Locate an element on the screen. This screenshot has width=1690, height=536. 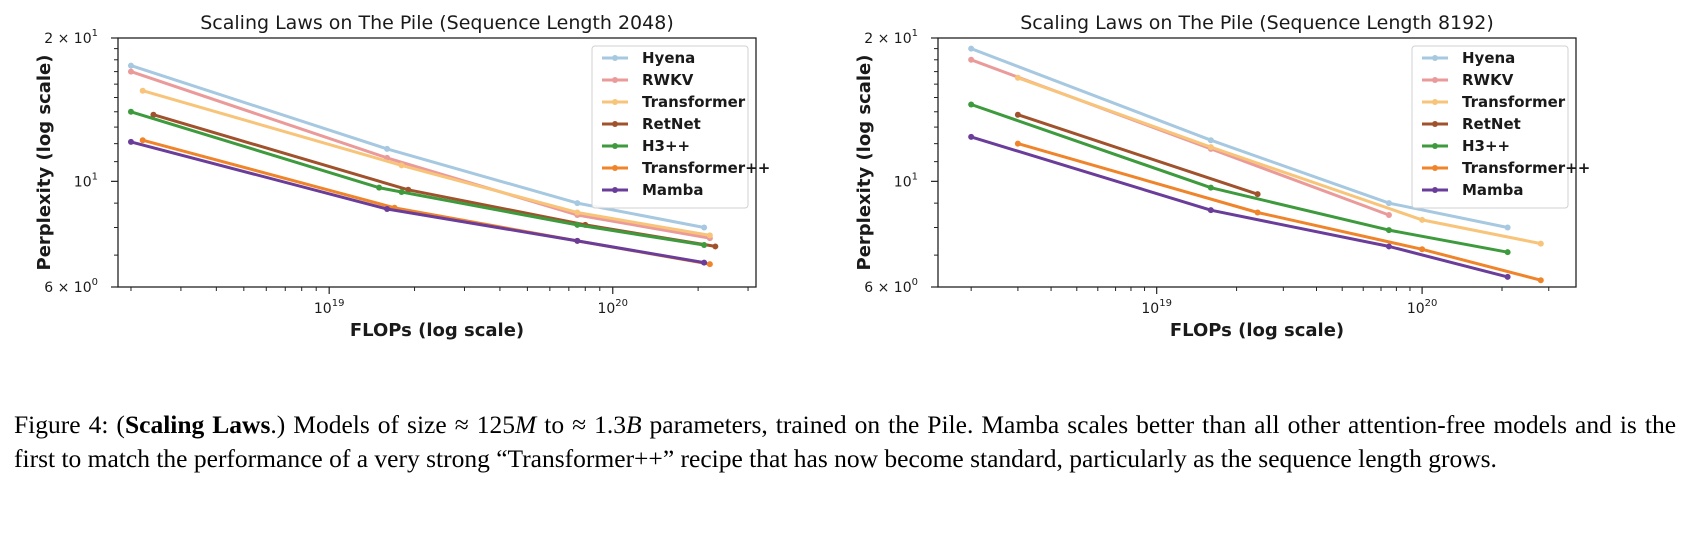
legend-item: RetNet is located at coordinates (1471, 124).